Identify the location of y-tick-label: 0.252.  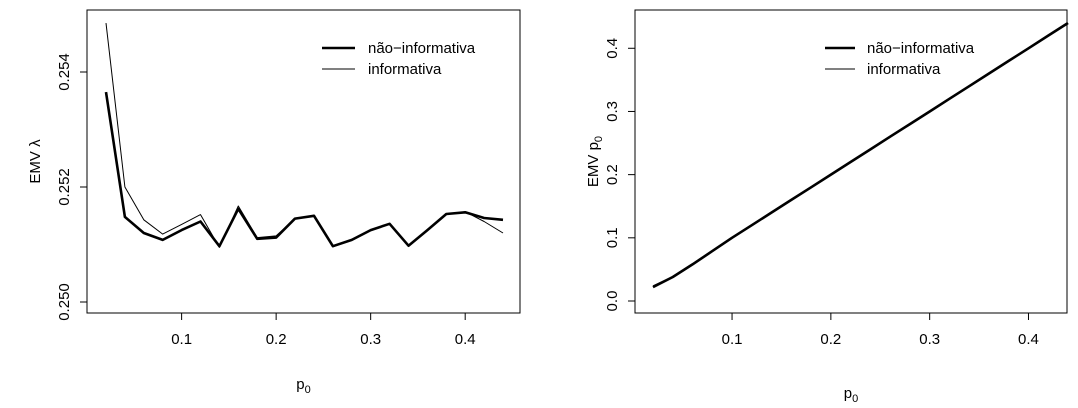
(64, 187).